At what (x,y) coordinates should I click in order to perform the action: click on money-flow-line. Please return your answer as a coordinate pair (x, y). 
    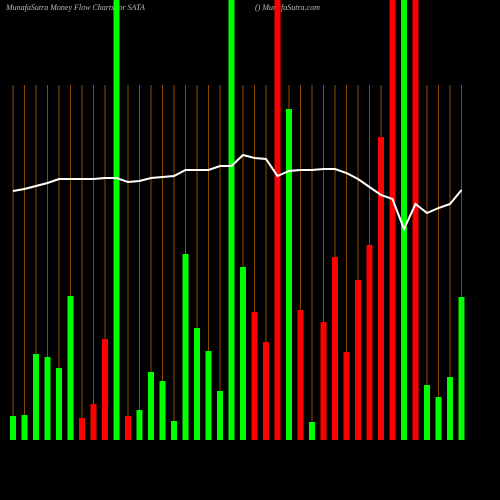
    Looking at the image, I should click on (237, 192).